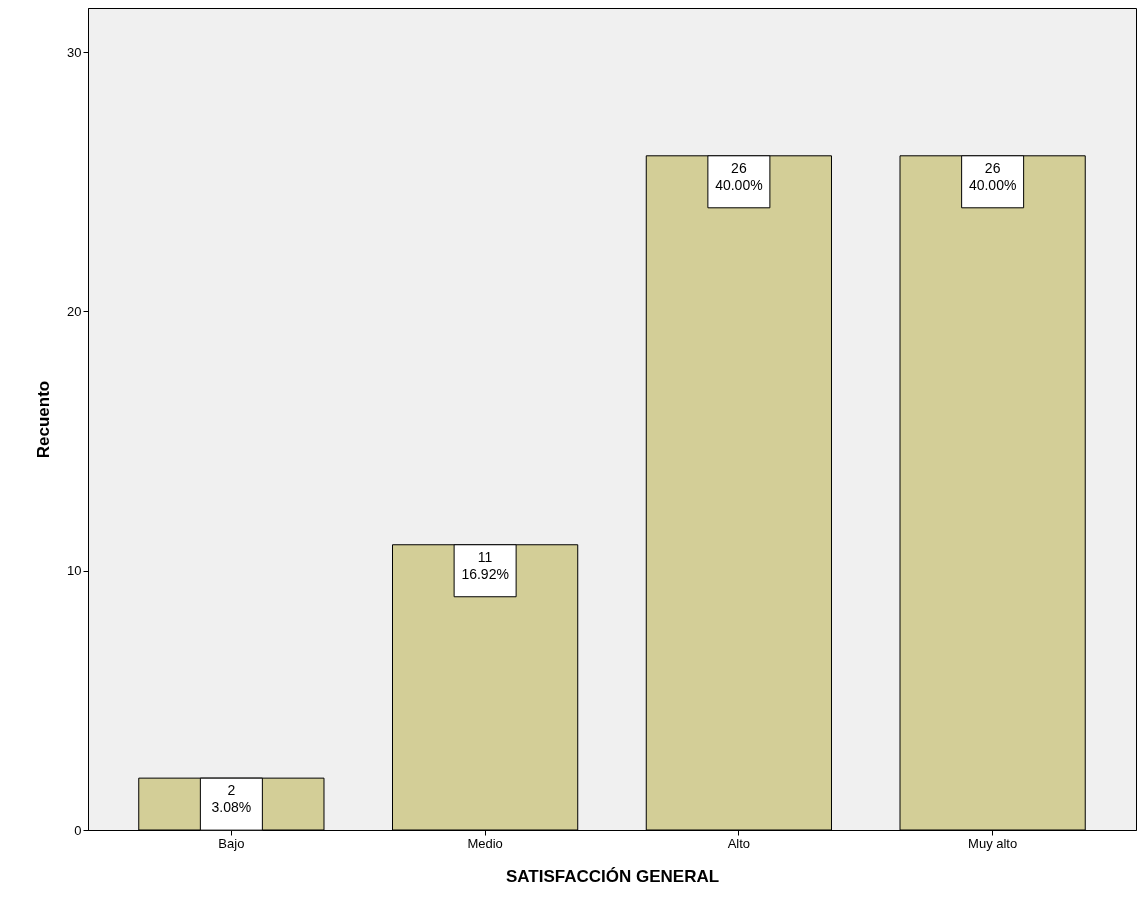 This screenshot has width=1138, height=913. What do you see at coordinates (485, 565) in the screenshot?
I see `data-label: 11 16.92%` at bounding box center [485, 565].